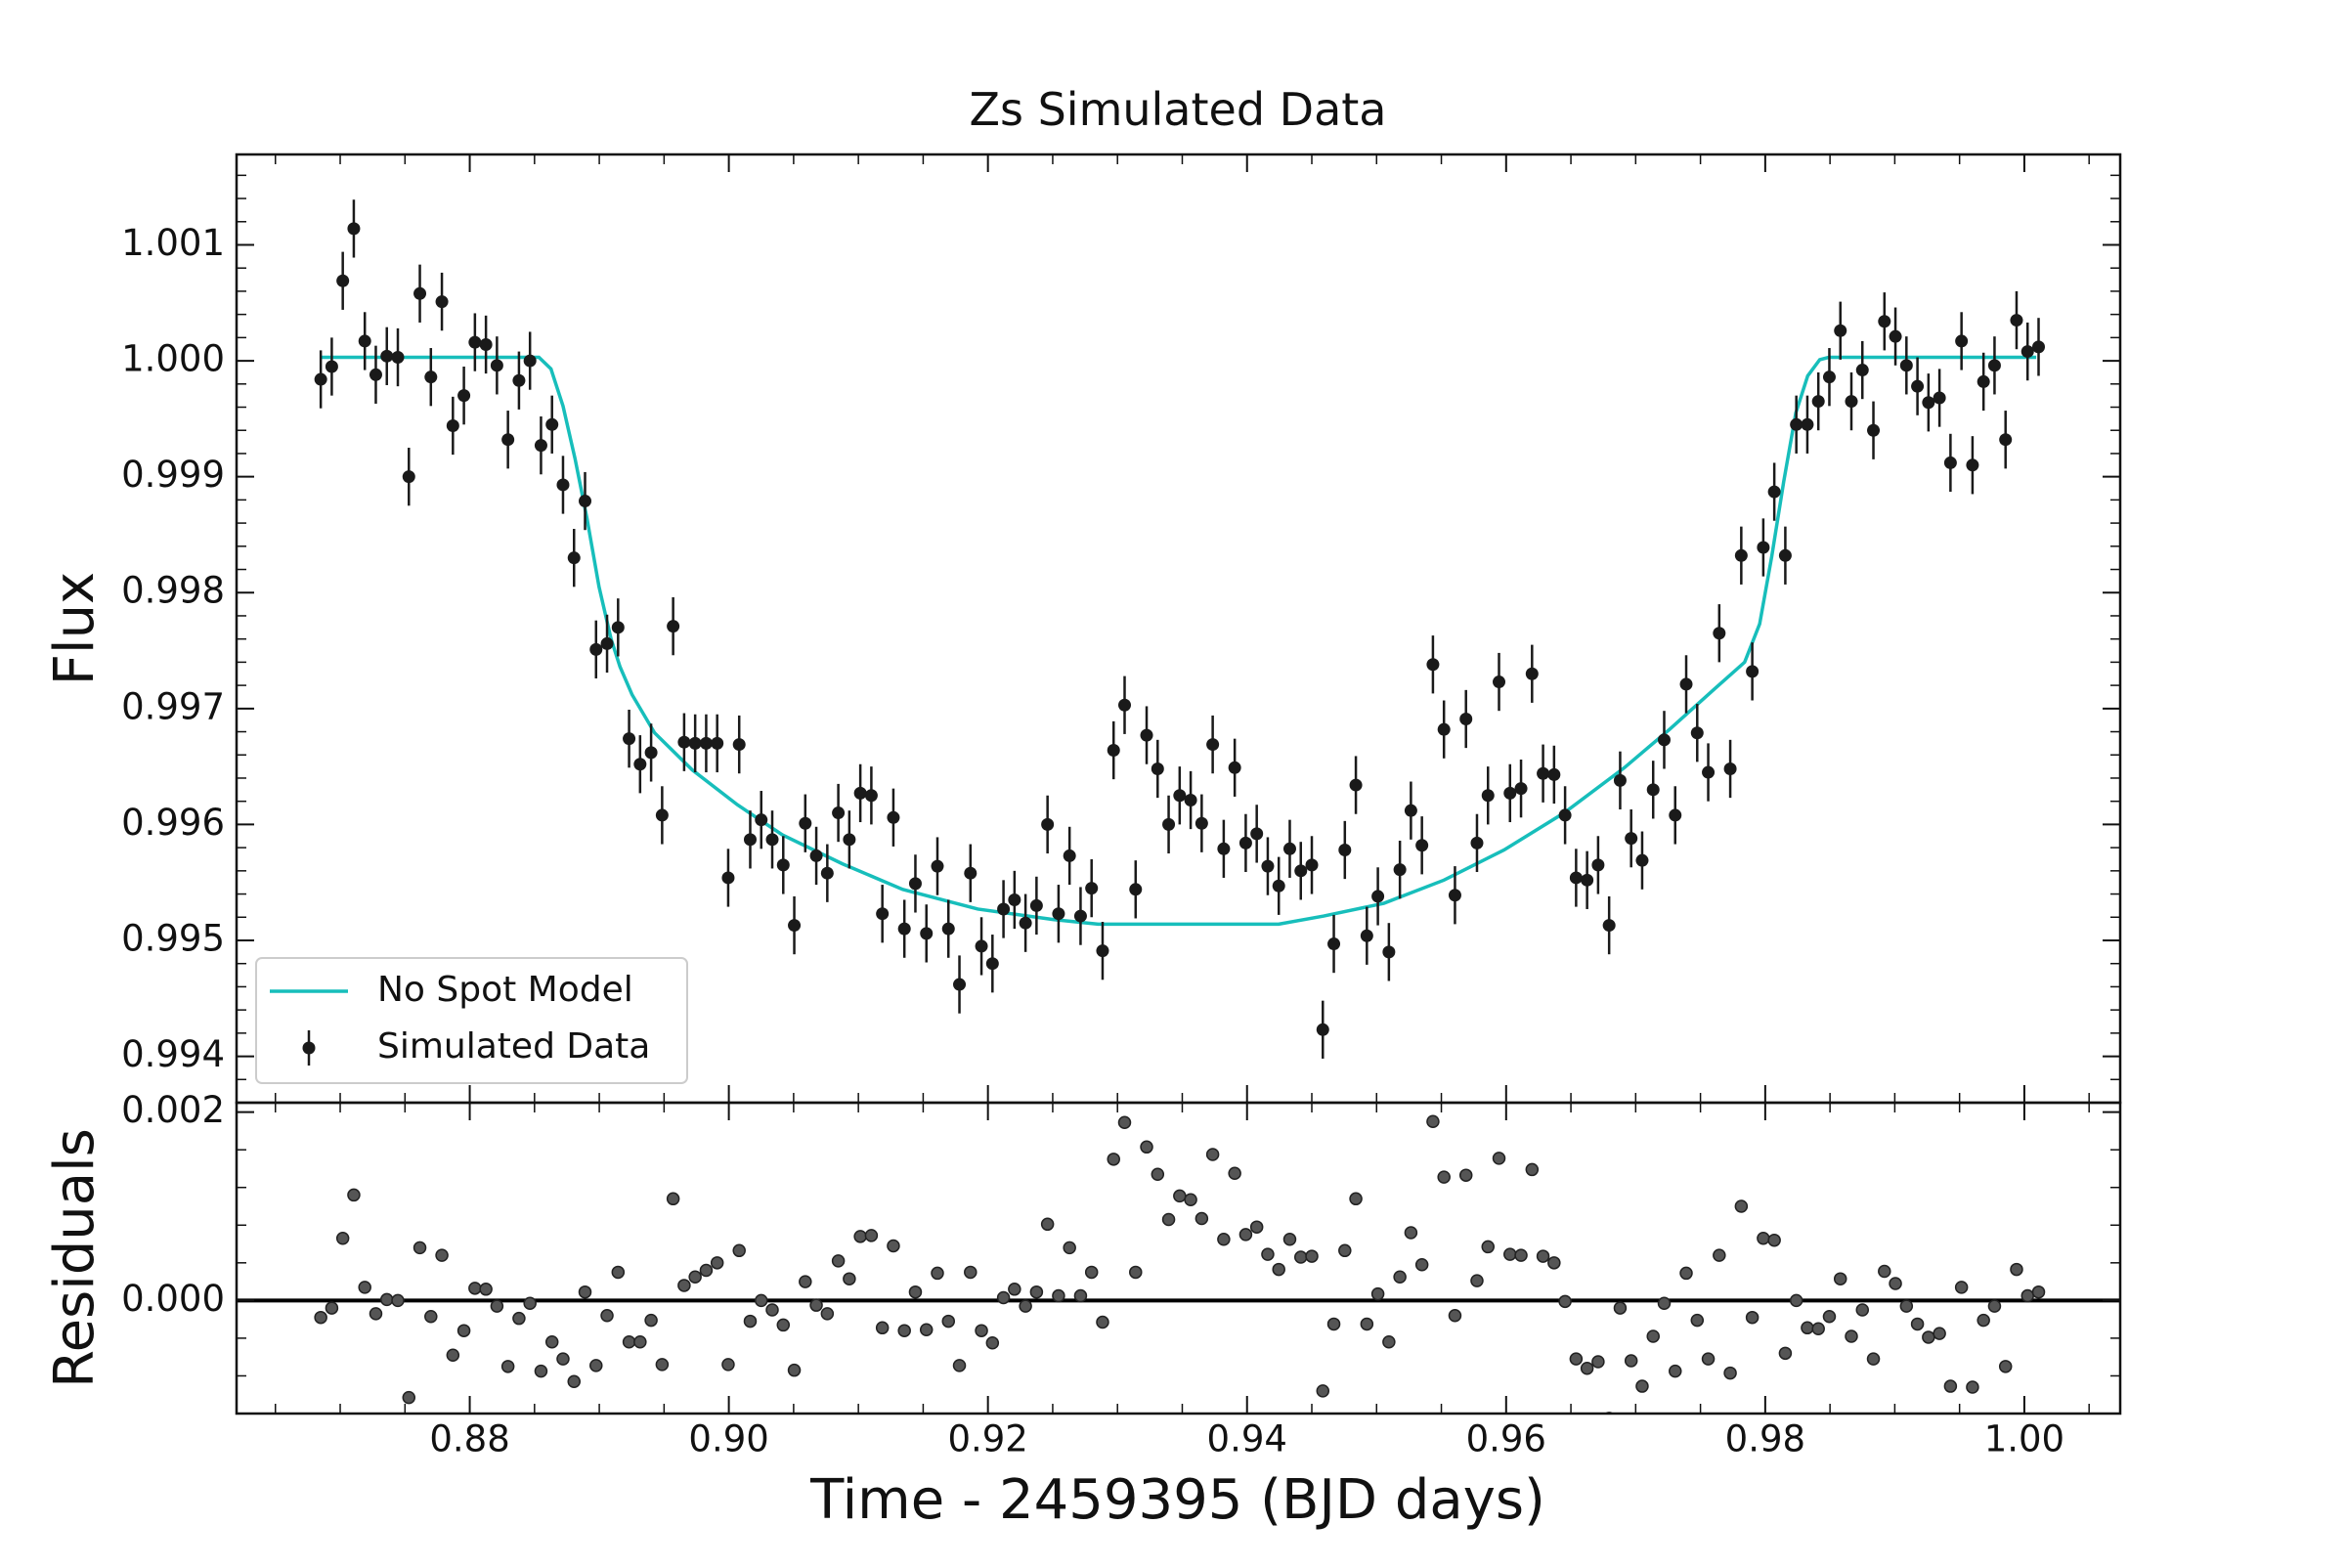 The width and height of the screenshot is (2346, 1568). Describe the element at coordinates (514, 1046) in the screenshot. I see `legend-label: Simulated Data` at that location.